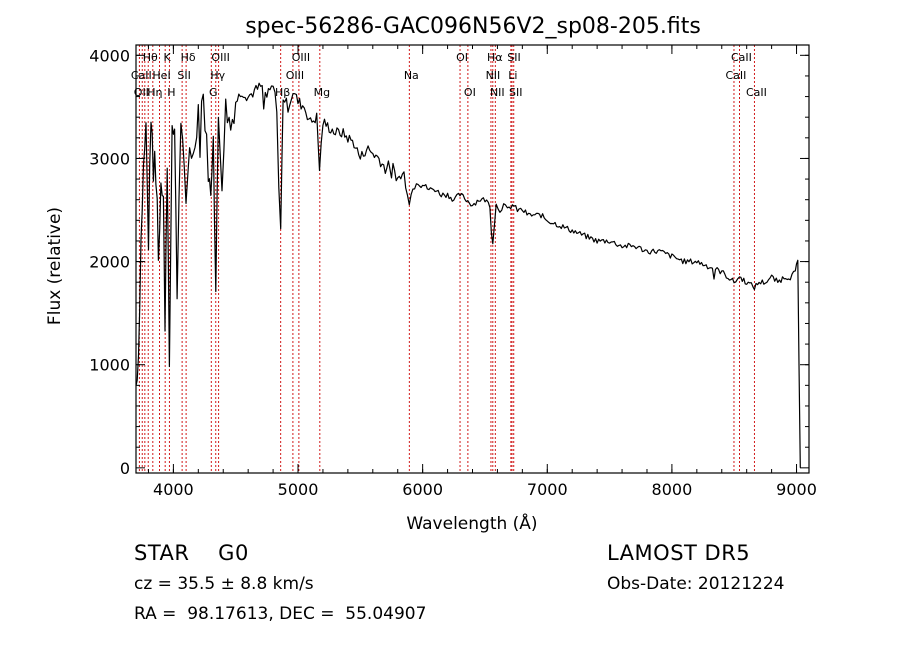  Describe the element at coordinates (473, 26) in the screenshot. I see `chart-title: spec-56286-GAC096N56V2_sp08-205.fits` at that location.